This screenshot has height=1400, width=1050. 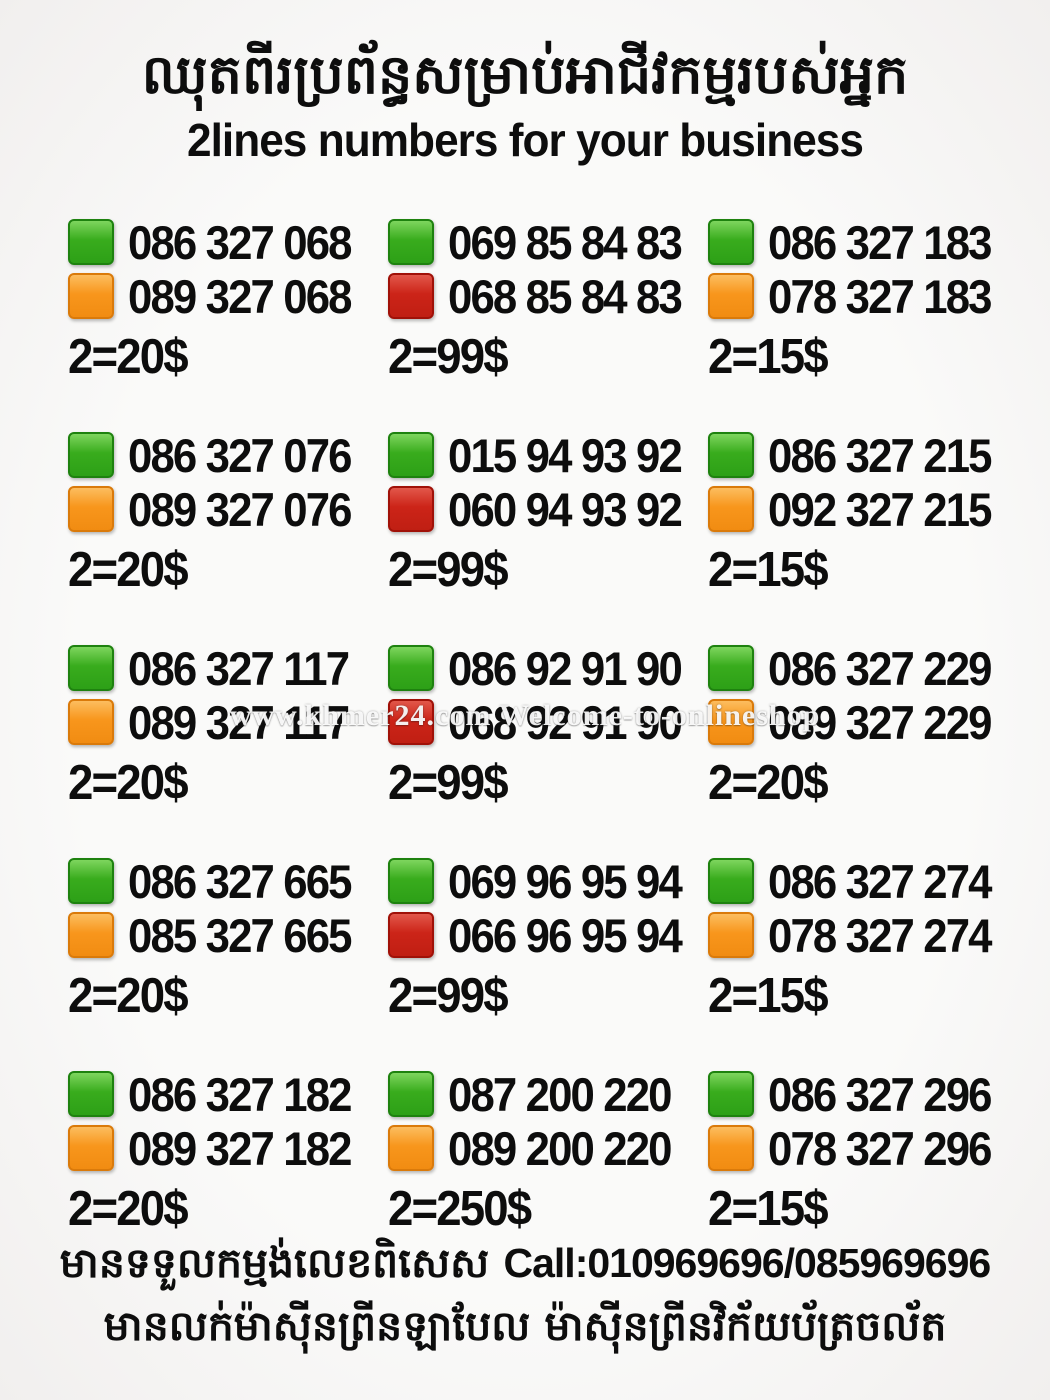 I want to click on number-row-2: 092 327 215, so click(x=868, y=509).